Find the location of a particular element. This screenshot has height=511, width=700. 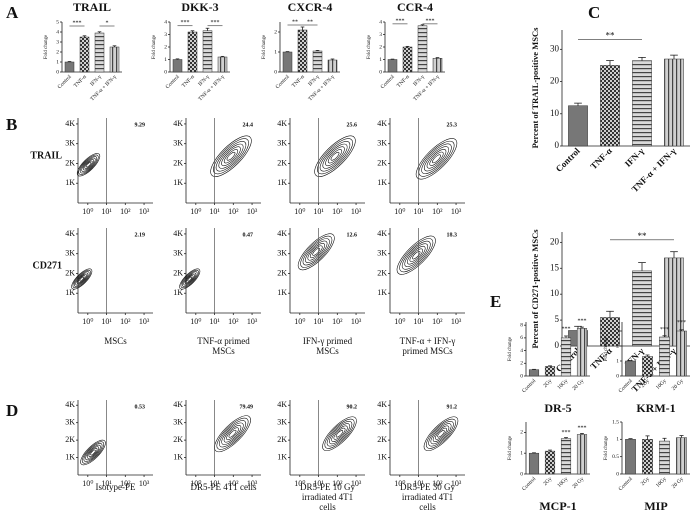

chart-title: MIP is located at coordinates (655, 505).